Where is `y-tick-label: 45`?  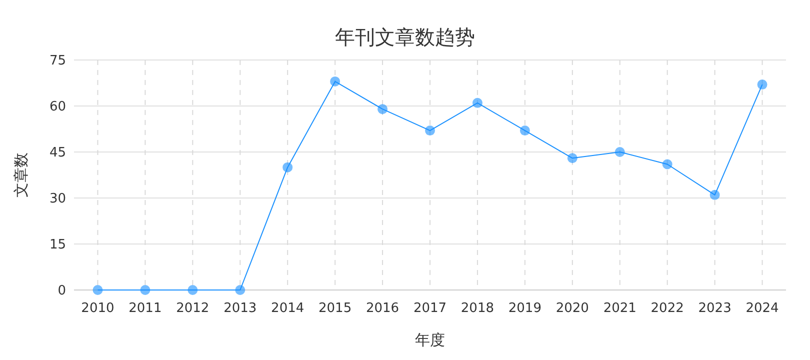
y-tick-label: 45 is located at coordinates (57, 153).